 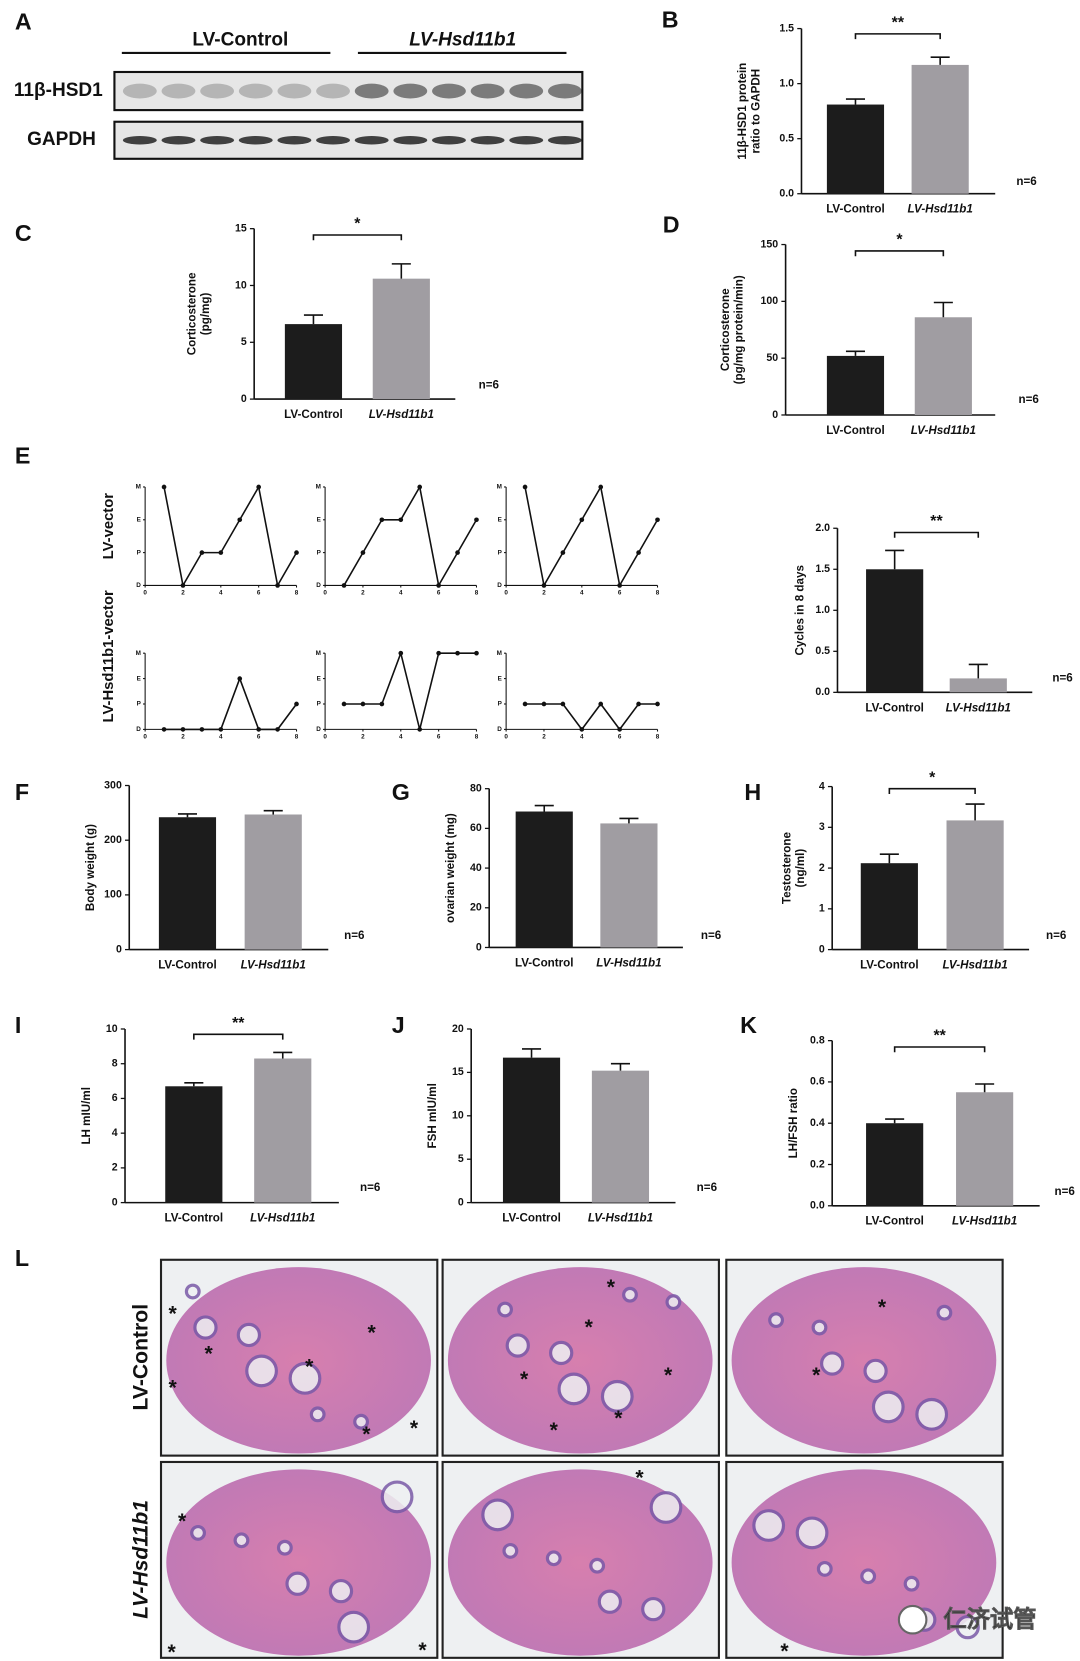 I want to click on row-label: LV-Control, so click(x=141, y=1357).